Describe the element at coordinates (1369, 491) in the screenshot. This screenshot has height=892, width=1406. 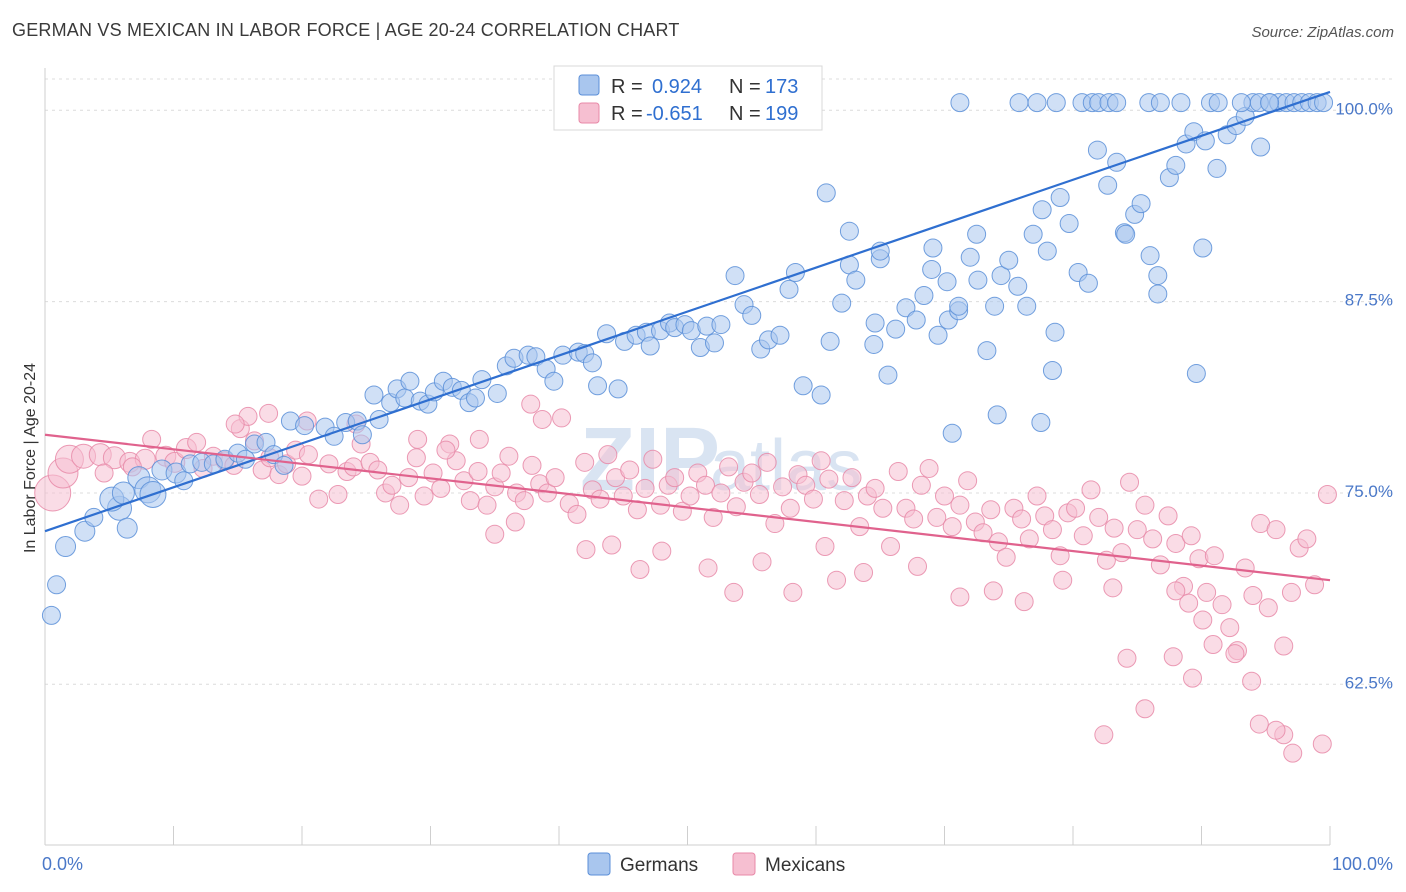
I see `y-tick-label: 75.0%` at that location.